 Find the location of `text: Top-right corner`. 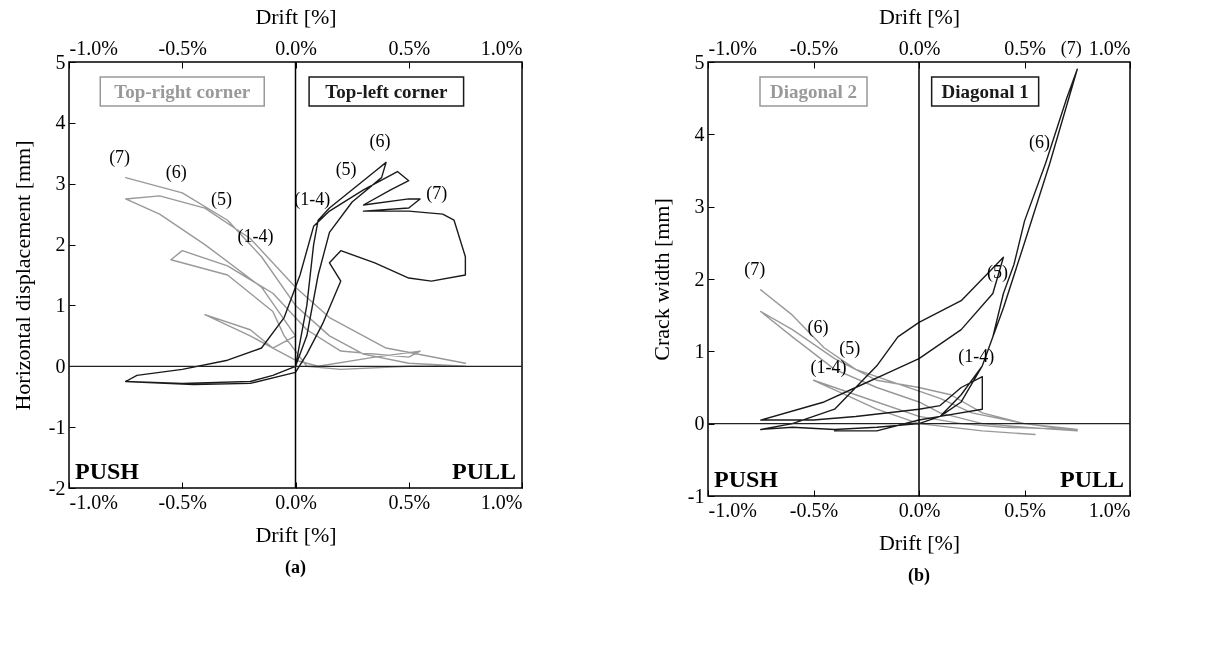

text: Top-right corner is located at coordinates (182, 91).